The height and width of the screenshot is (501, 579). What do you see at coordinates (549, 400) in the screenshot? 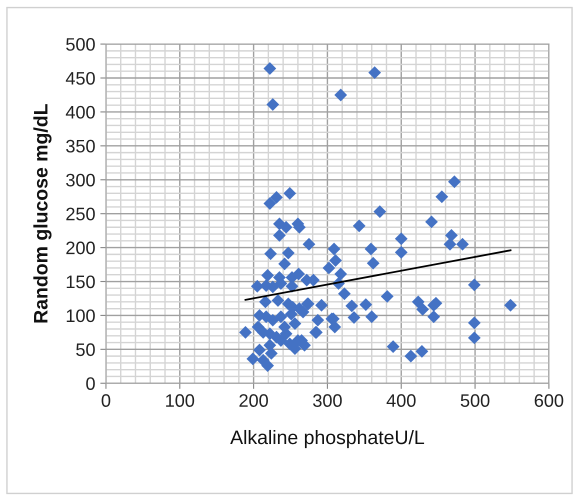
I see `x-tick-label: 600` at bounding box center [549, 400].